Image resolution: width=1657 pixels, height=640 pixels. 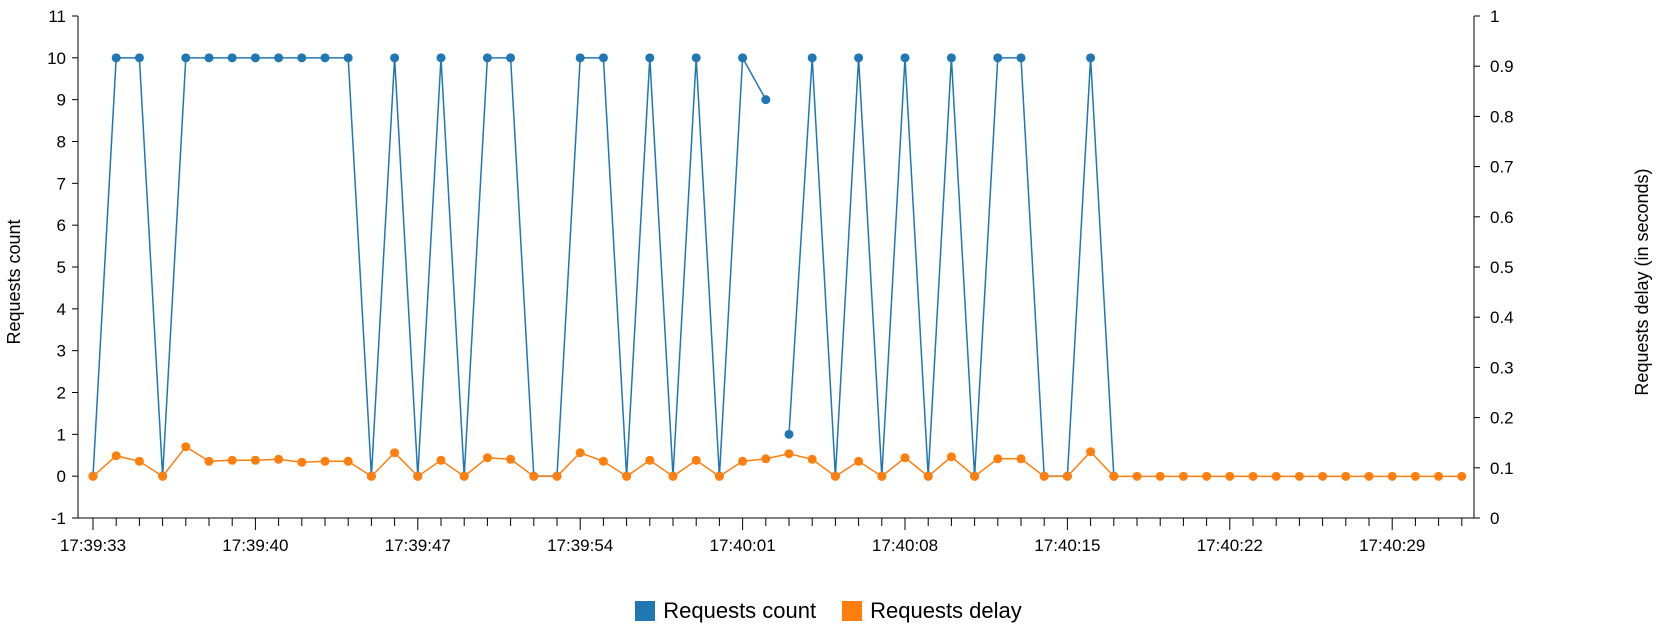 What do you see at coordinates (1502, 468) in the screenshot?
I see `right-tick-label: 0.1` at bounding box center [1502, 468].